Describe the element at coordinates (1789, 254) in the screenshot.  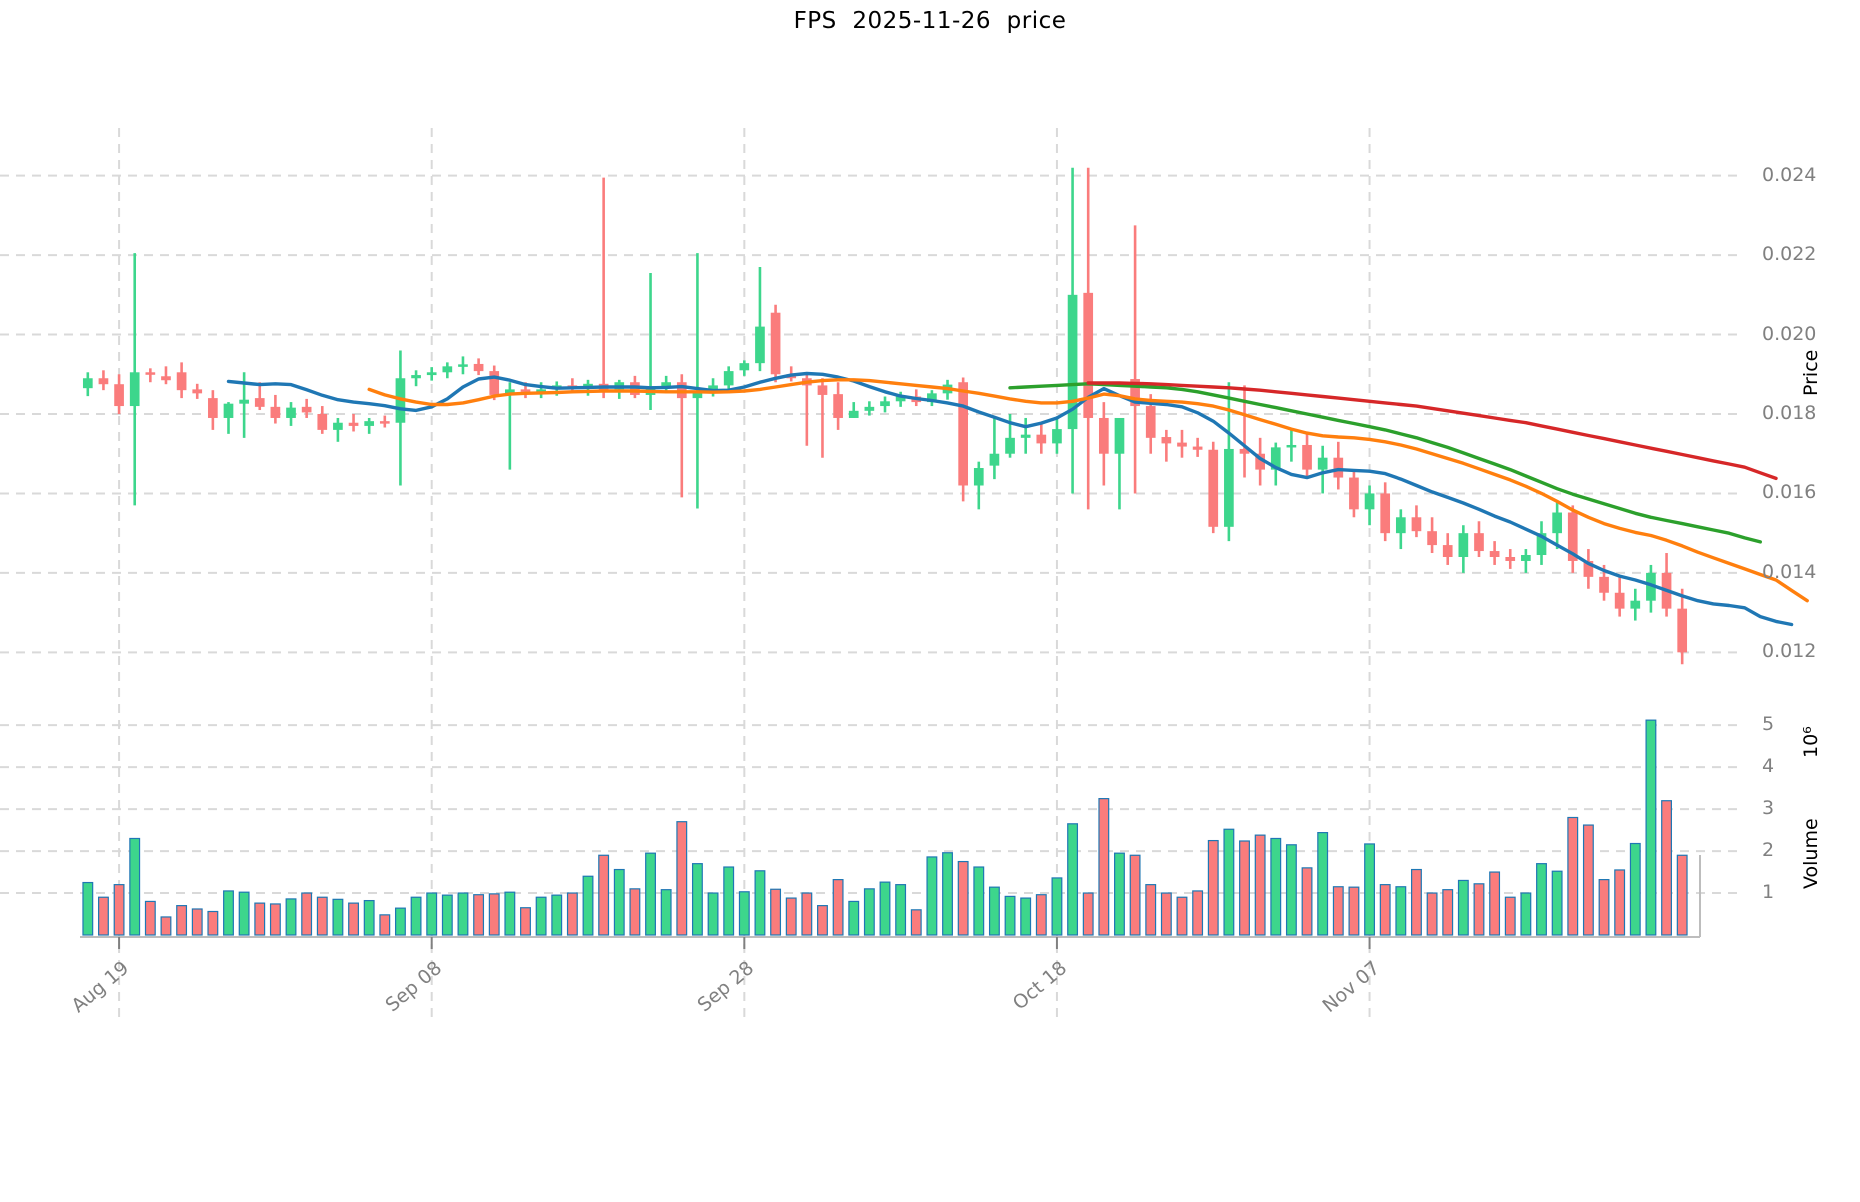
I see `price-tick-label: 0.022` at that location.